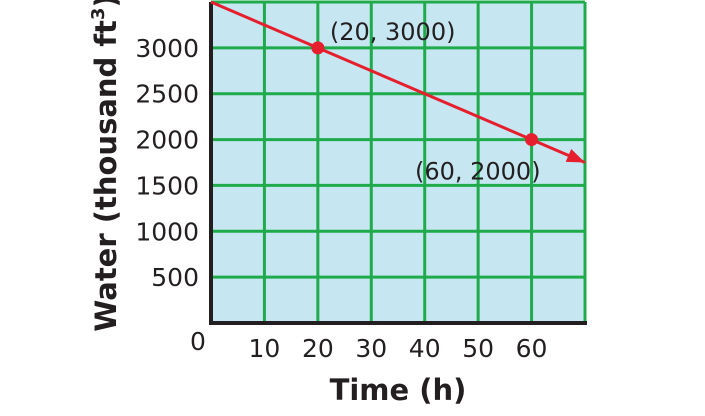  What do you see at coordinates (167, 48) in the screenshot?
I see `y-tick-label: 3000` at bounding box center [167, 48].